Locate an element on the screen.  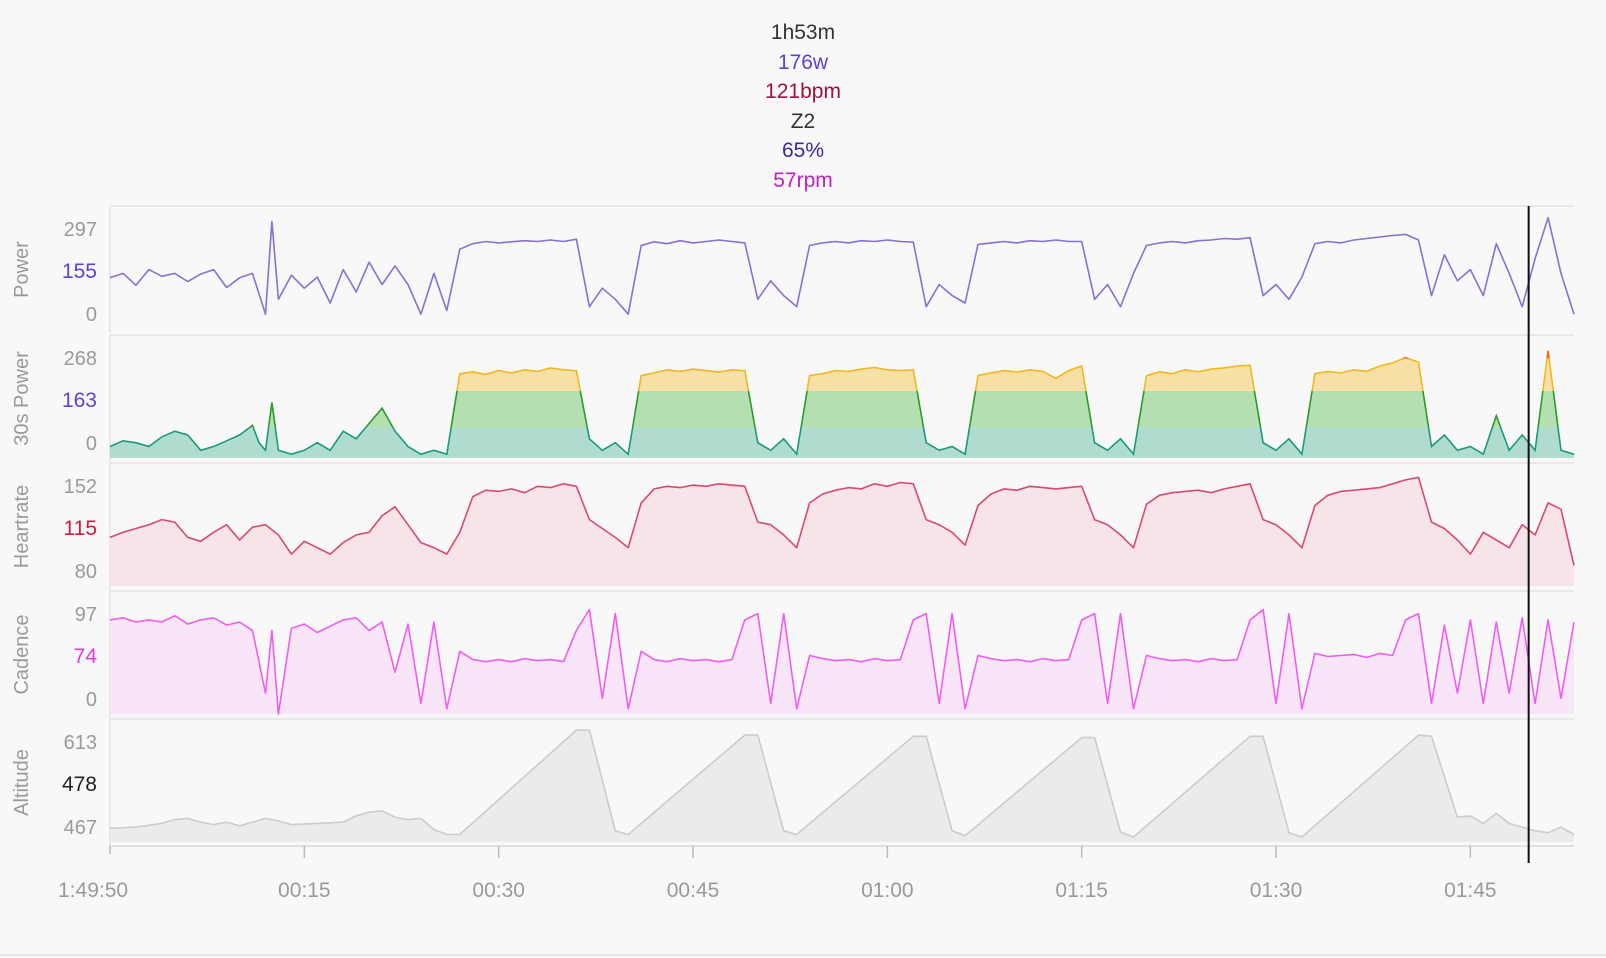
x-tick-label-7: 01:45 is located at coordinates (1470, 890).